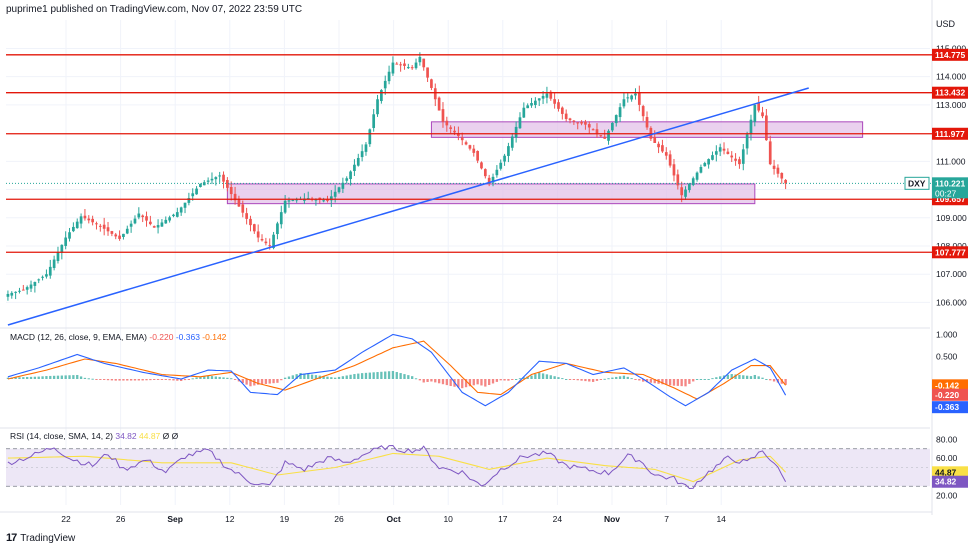 Image resolution: width=975 pixels, height=549 pixels. Describe the element at coordinates (947, 439) in the screenshot. I see `rsi-tick-0: 80.00` at that location.